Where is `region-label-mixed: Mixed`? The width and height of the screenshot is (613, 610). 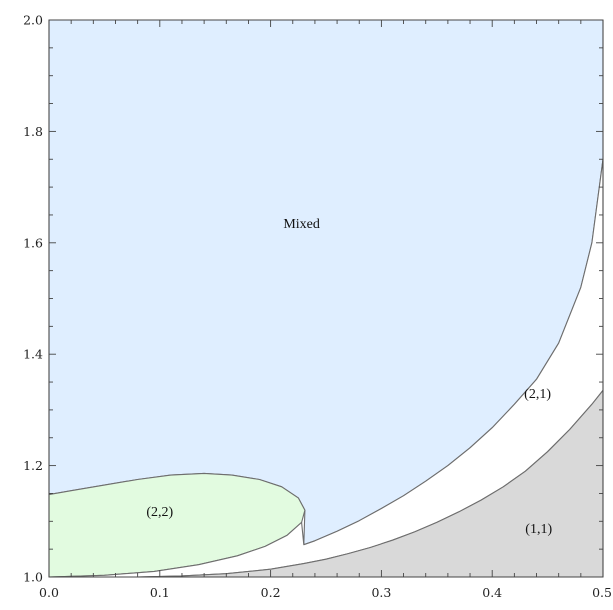 region-label-mixed: Mixed is located at coordinates (301, 224).